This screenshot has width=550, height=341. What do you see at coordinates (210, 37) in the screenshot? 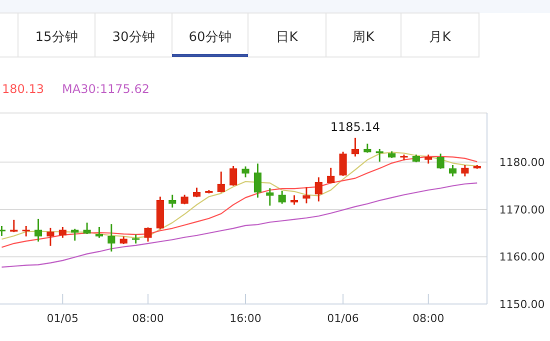
I see `text: 60分钟` at bounding box center [210, 37].